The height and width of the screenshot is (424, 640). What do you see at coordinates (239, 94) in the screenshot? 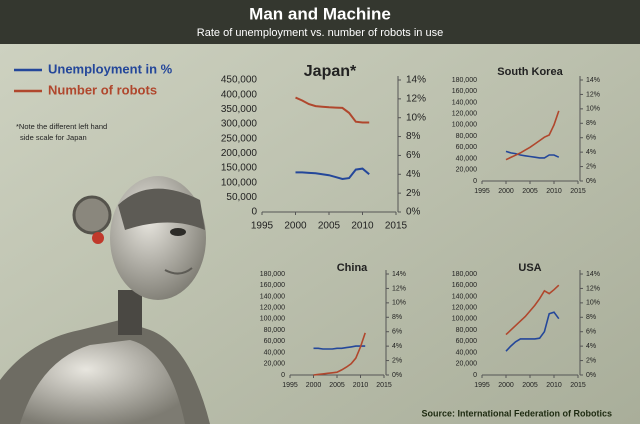
I see `y-tick-label: 400,000` at bounding box center [239, 94].